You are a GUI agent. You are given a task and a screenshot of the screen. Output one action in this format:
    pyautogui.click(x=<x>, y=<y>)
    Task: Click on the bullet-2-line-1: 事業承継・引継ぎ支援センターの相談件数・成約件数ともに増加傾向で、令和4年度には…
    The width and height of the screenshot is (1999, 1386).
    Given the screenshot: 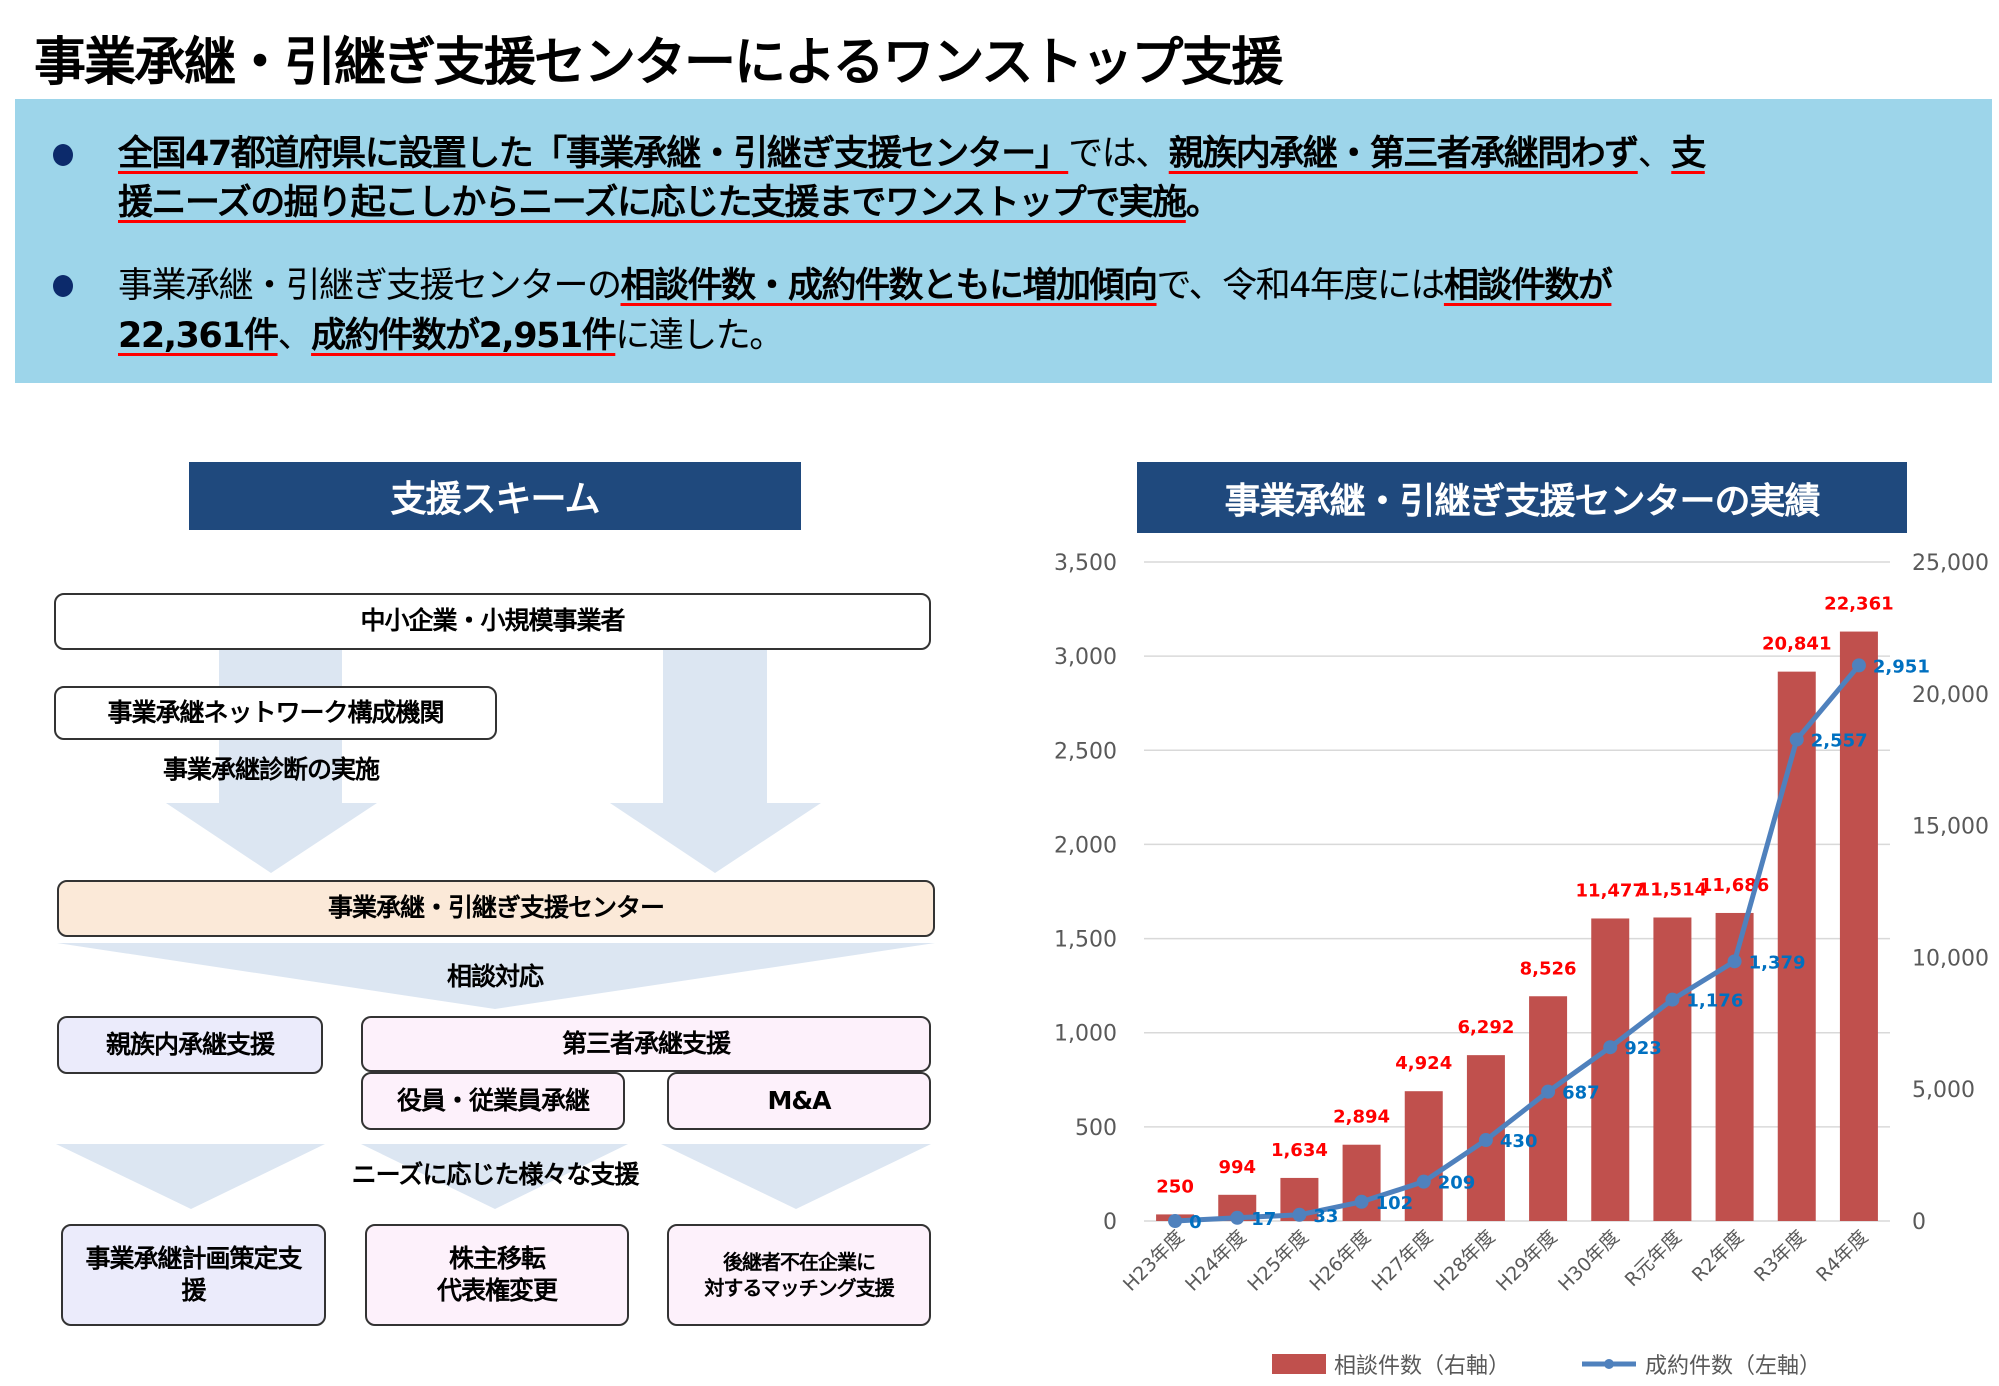 What is the action you would take?
    pyautogui.click(x=865, y=286)
    